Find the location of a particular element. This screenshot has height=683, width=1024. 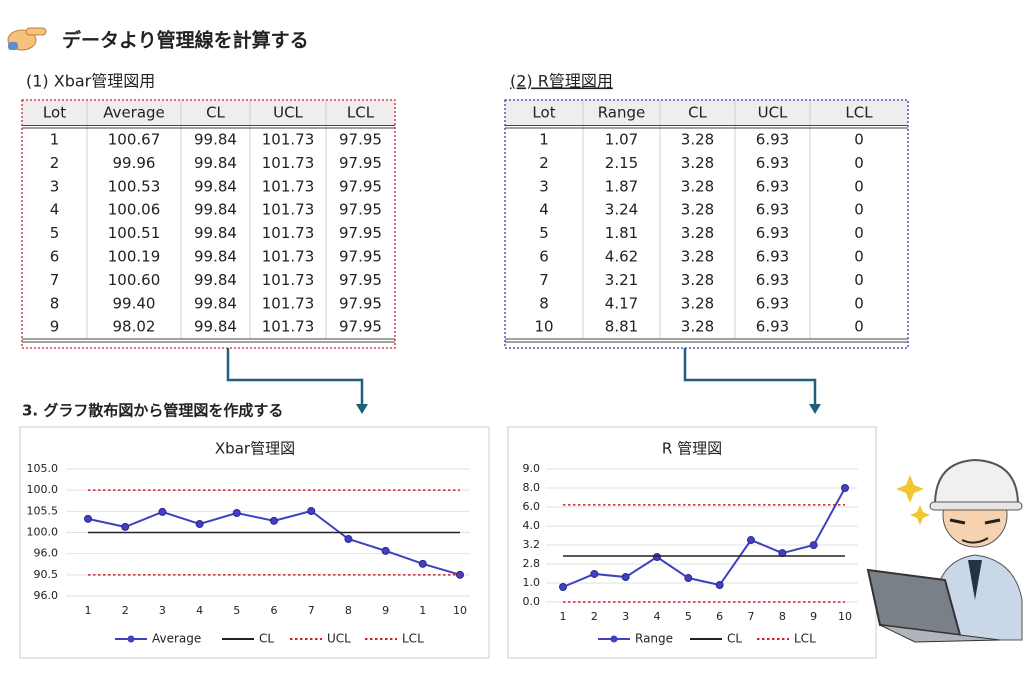

arrow-head is located at coordinates (362, 409).